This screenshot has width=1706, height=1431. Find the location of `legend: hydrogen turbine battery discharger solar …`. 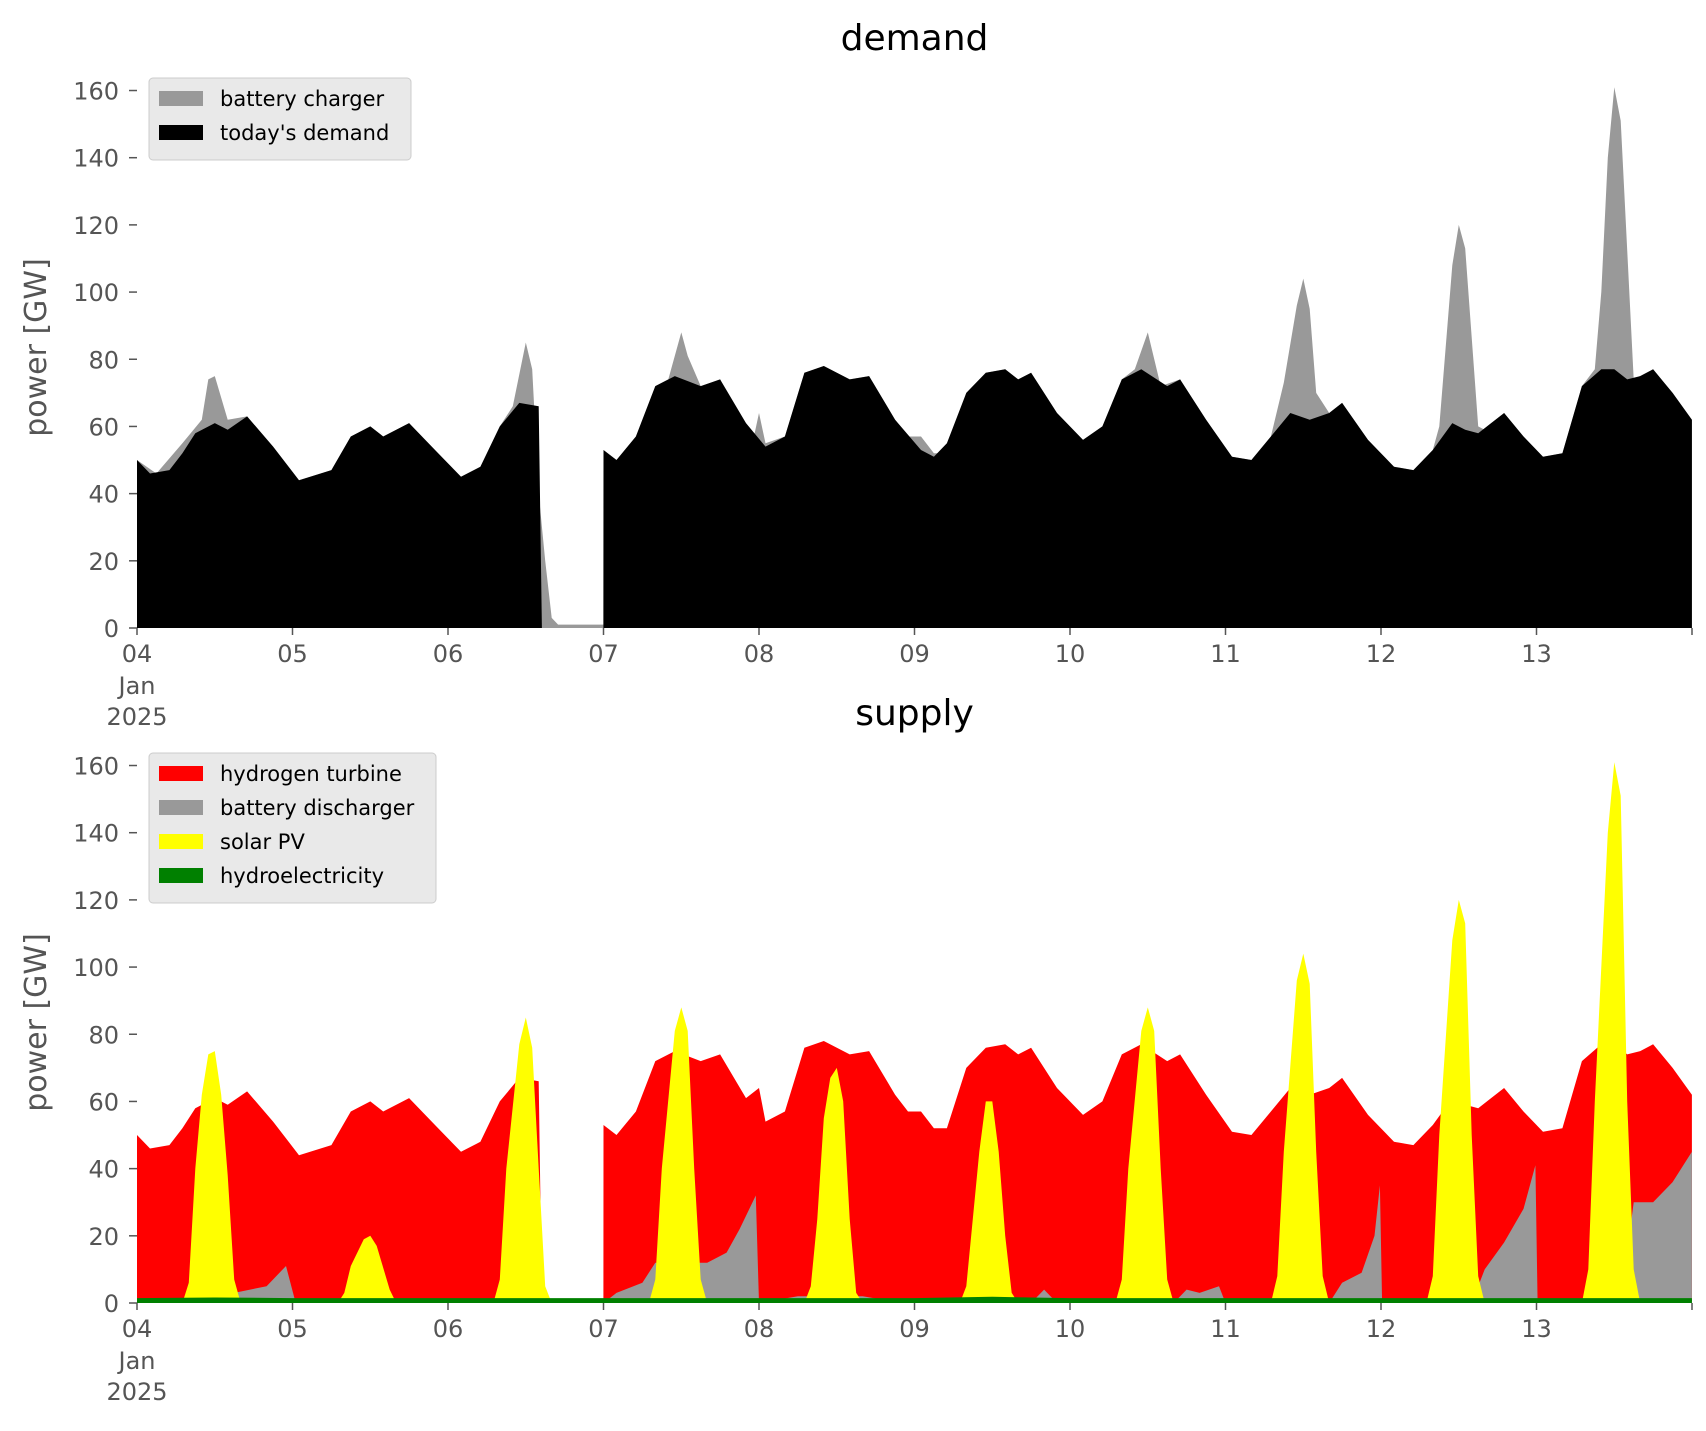

legend: hydrogen turbine battery discharger solar … is located at coordinates (292, 828).